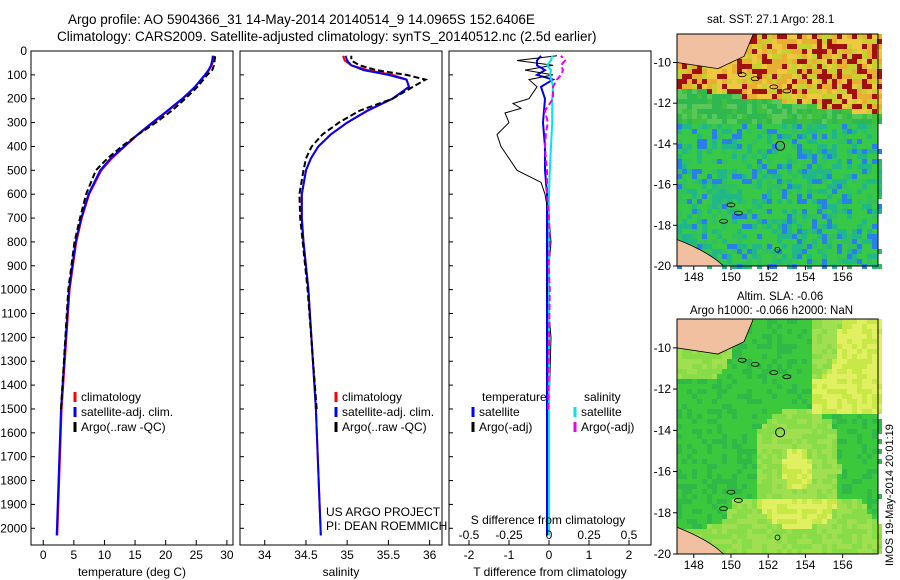  I want to click on depth-tick-label: 500, so click(17, 170).